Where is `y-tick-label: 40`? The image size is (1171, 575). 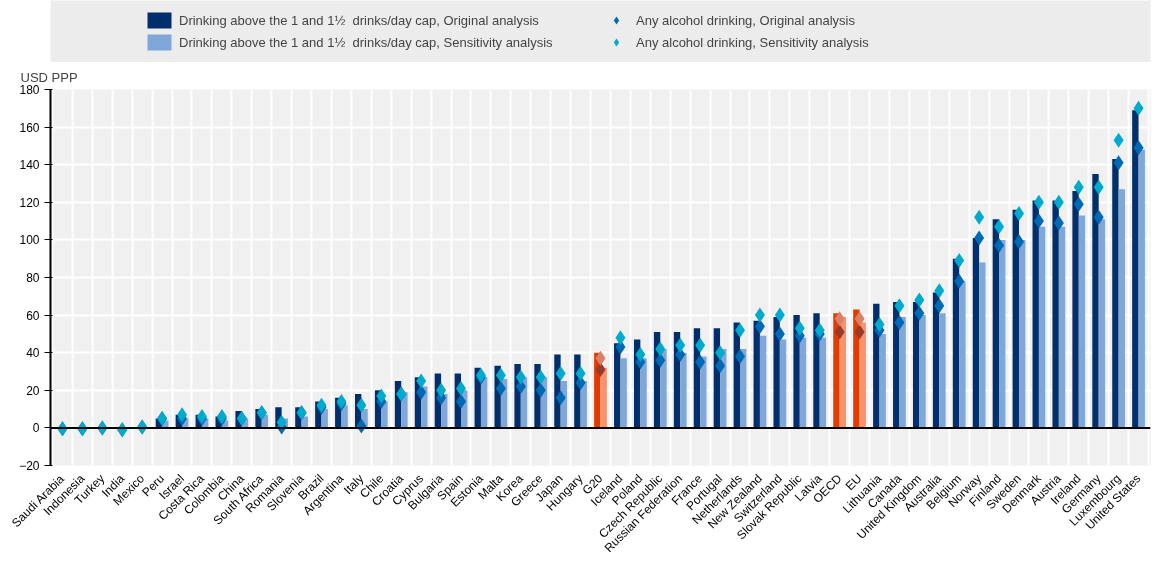
y-tick-label: 40 is located at coordinates (33, 353).